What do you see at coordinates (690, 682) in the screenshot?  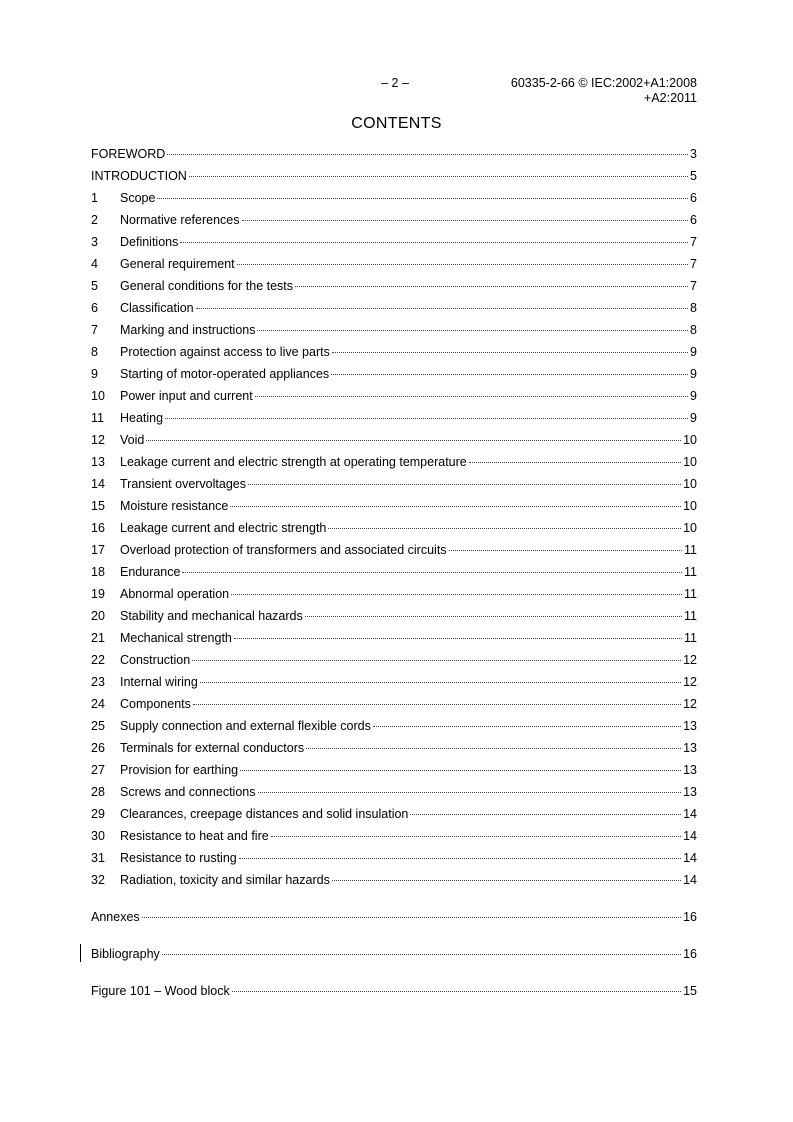 I see `toc-entry-page: 12` at bounding box center [690, 682].